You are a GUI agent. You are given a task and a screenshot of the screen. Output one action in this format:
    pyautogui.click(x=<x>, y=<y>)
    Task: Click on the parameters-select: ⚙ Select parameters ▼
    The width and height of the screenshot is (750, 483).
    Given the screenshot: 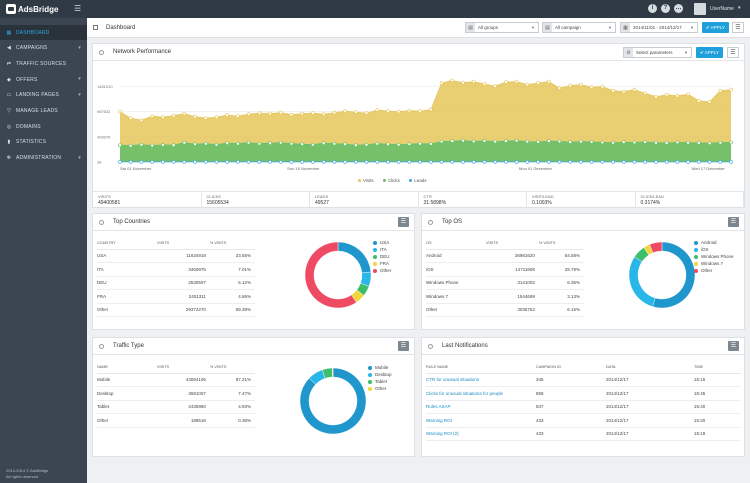 What is the action you would take?
    pyautogui.click(x=657, y=52)
    